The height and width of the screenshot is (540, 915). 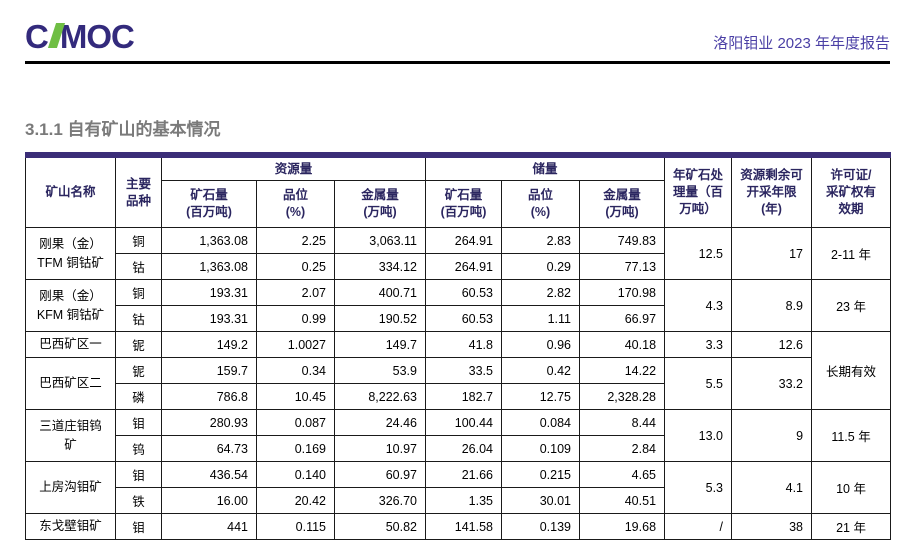 What do you see at coordinates (70, 526) in the screenshot?
I see `mine-name-cell: 东戈壁钼矿` at bounding box center [70, 526].